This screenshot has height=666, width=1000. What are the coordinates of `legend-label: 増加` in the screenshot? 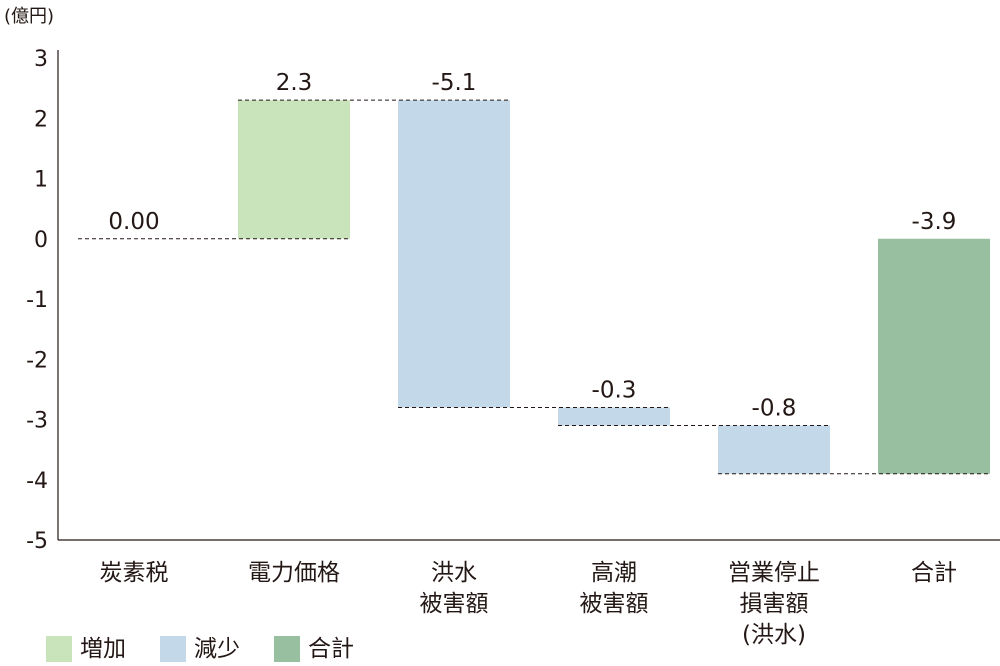 It's located at (103, 649).